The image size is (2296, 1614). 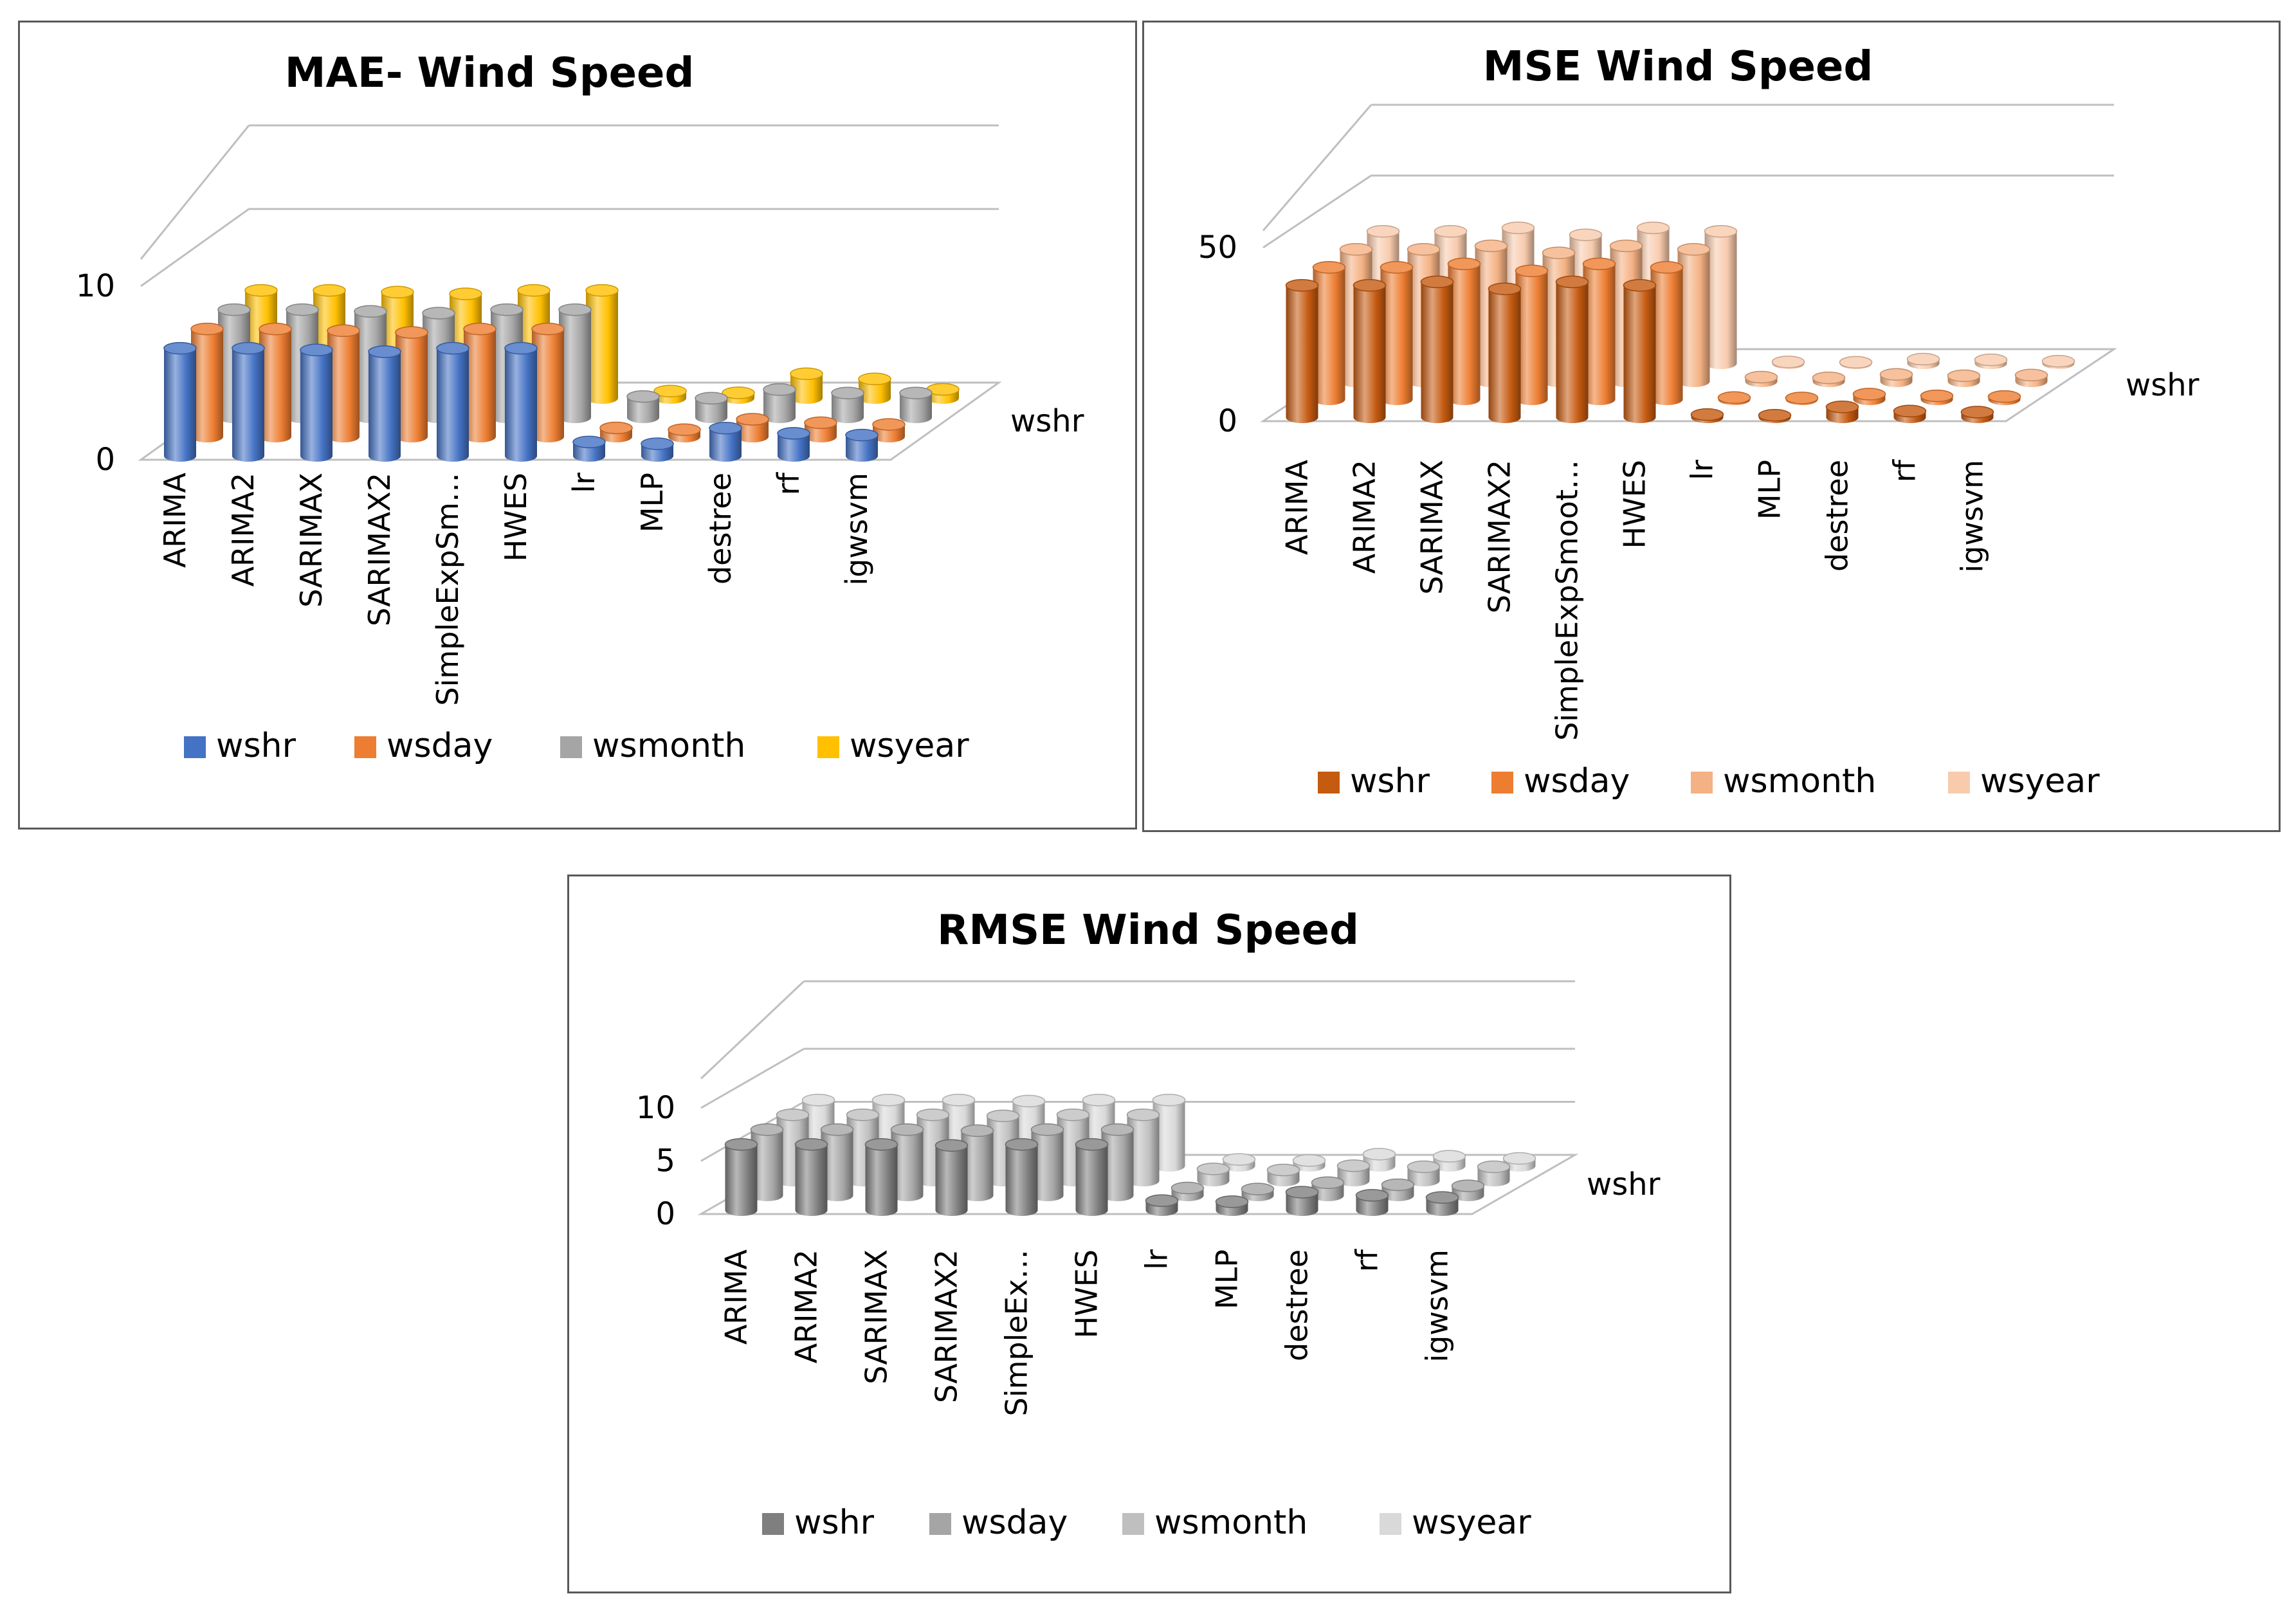 What do you see at coordinates (807, 1306) in the screenshot?
I see `x-tick-label: ARIMA2` at bounding box center [807, 1306].